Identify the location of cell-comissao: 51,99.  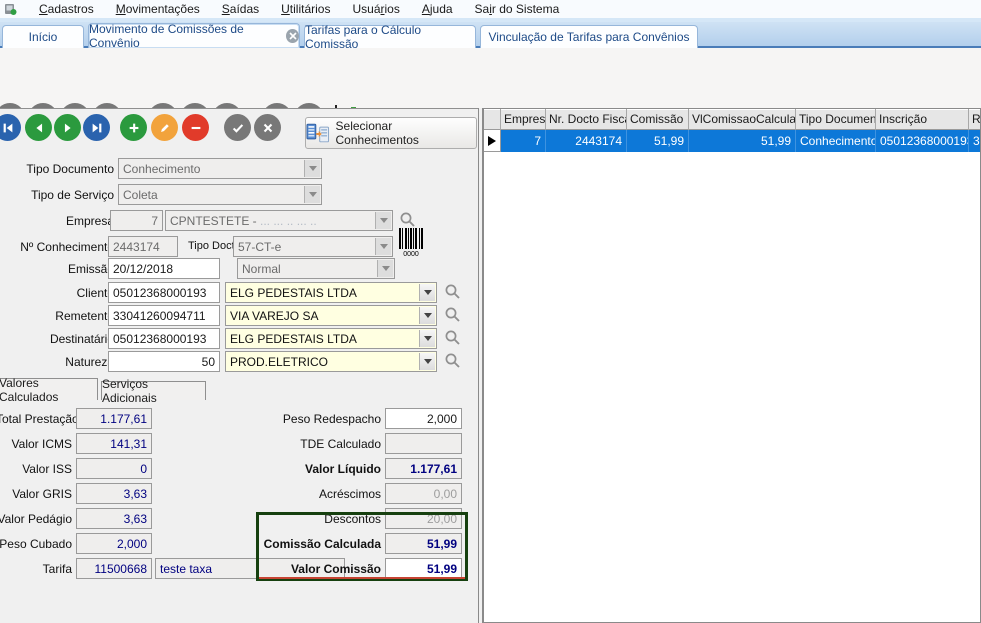
(658, 141).